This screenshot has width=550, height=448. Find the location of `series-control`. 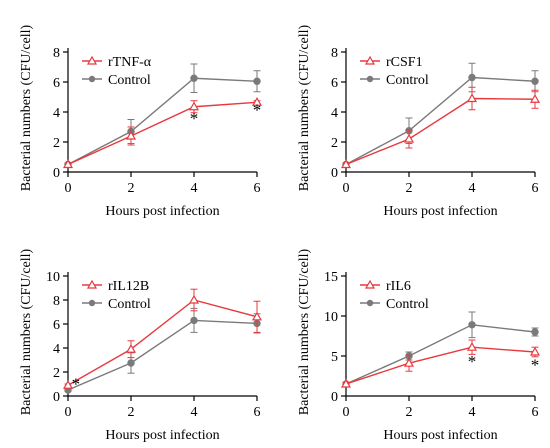

series-control is located at coordinates (163, 350).